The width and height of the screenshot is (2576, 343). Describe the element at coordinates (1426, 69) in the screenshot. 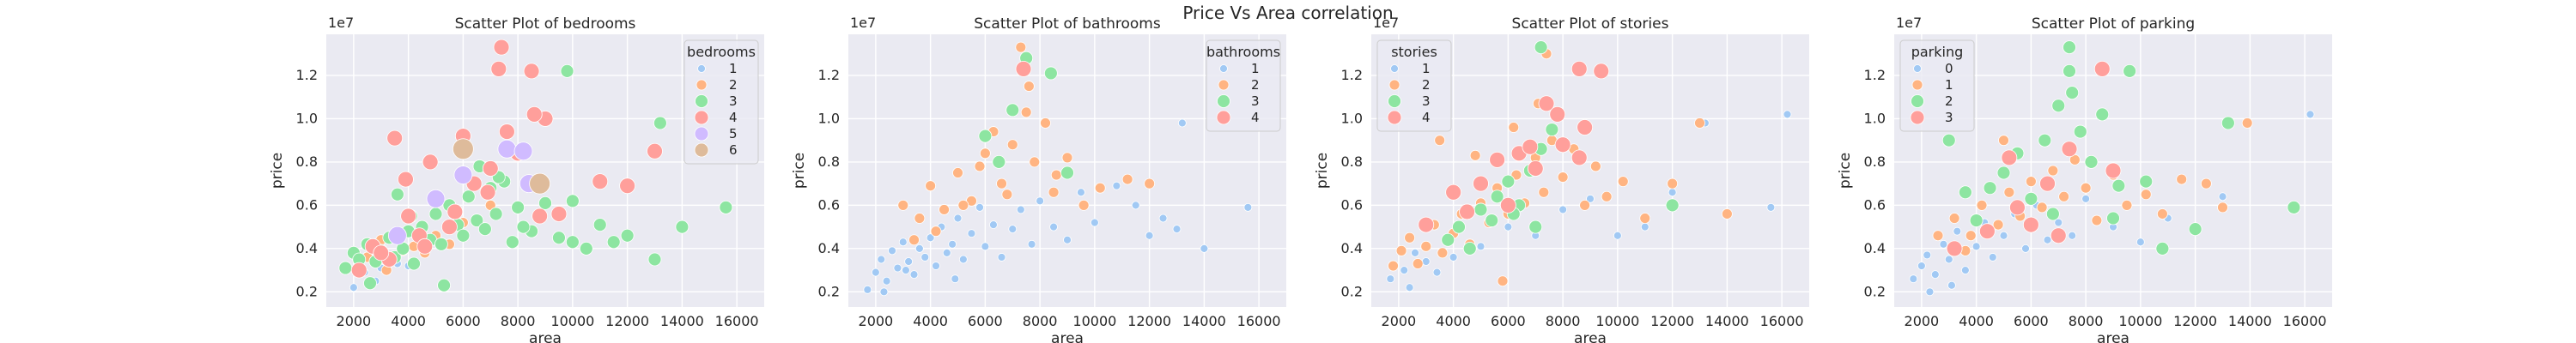

I see `legend-label: 1` at that location.